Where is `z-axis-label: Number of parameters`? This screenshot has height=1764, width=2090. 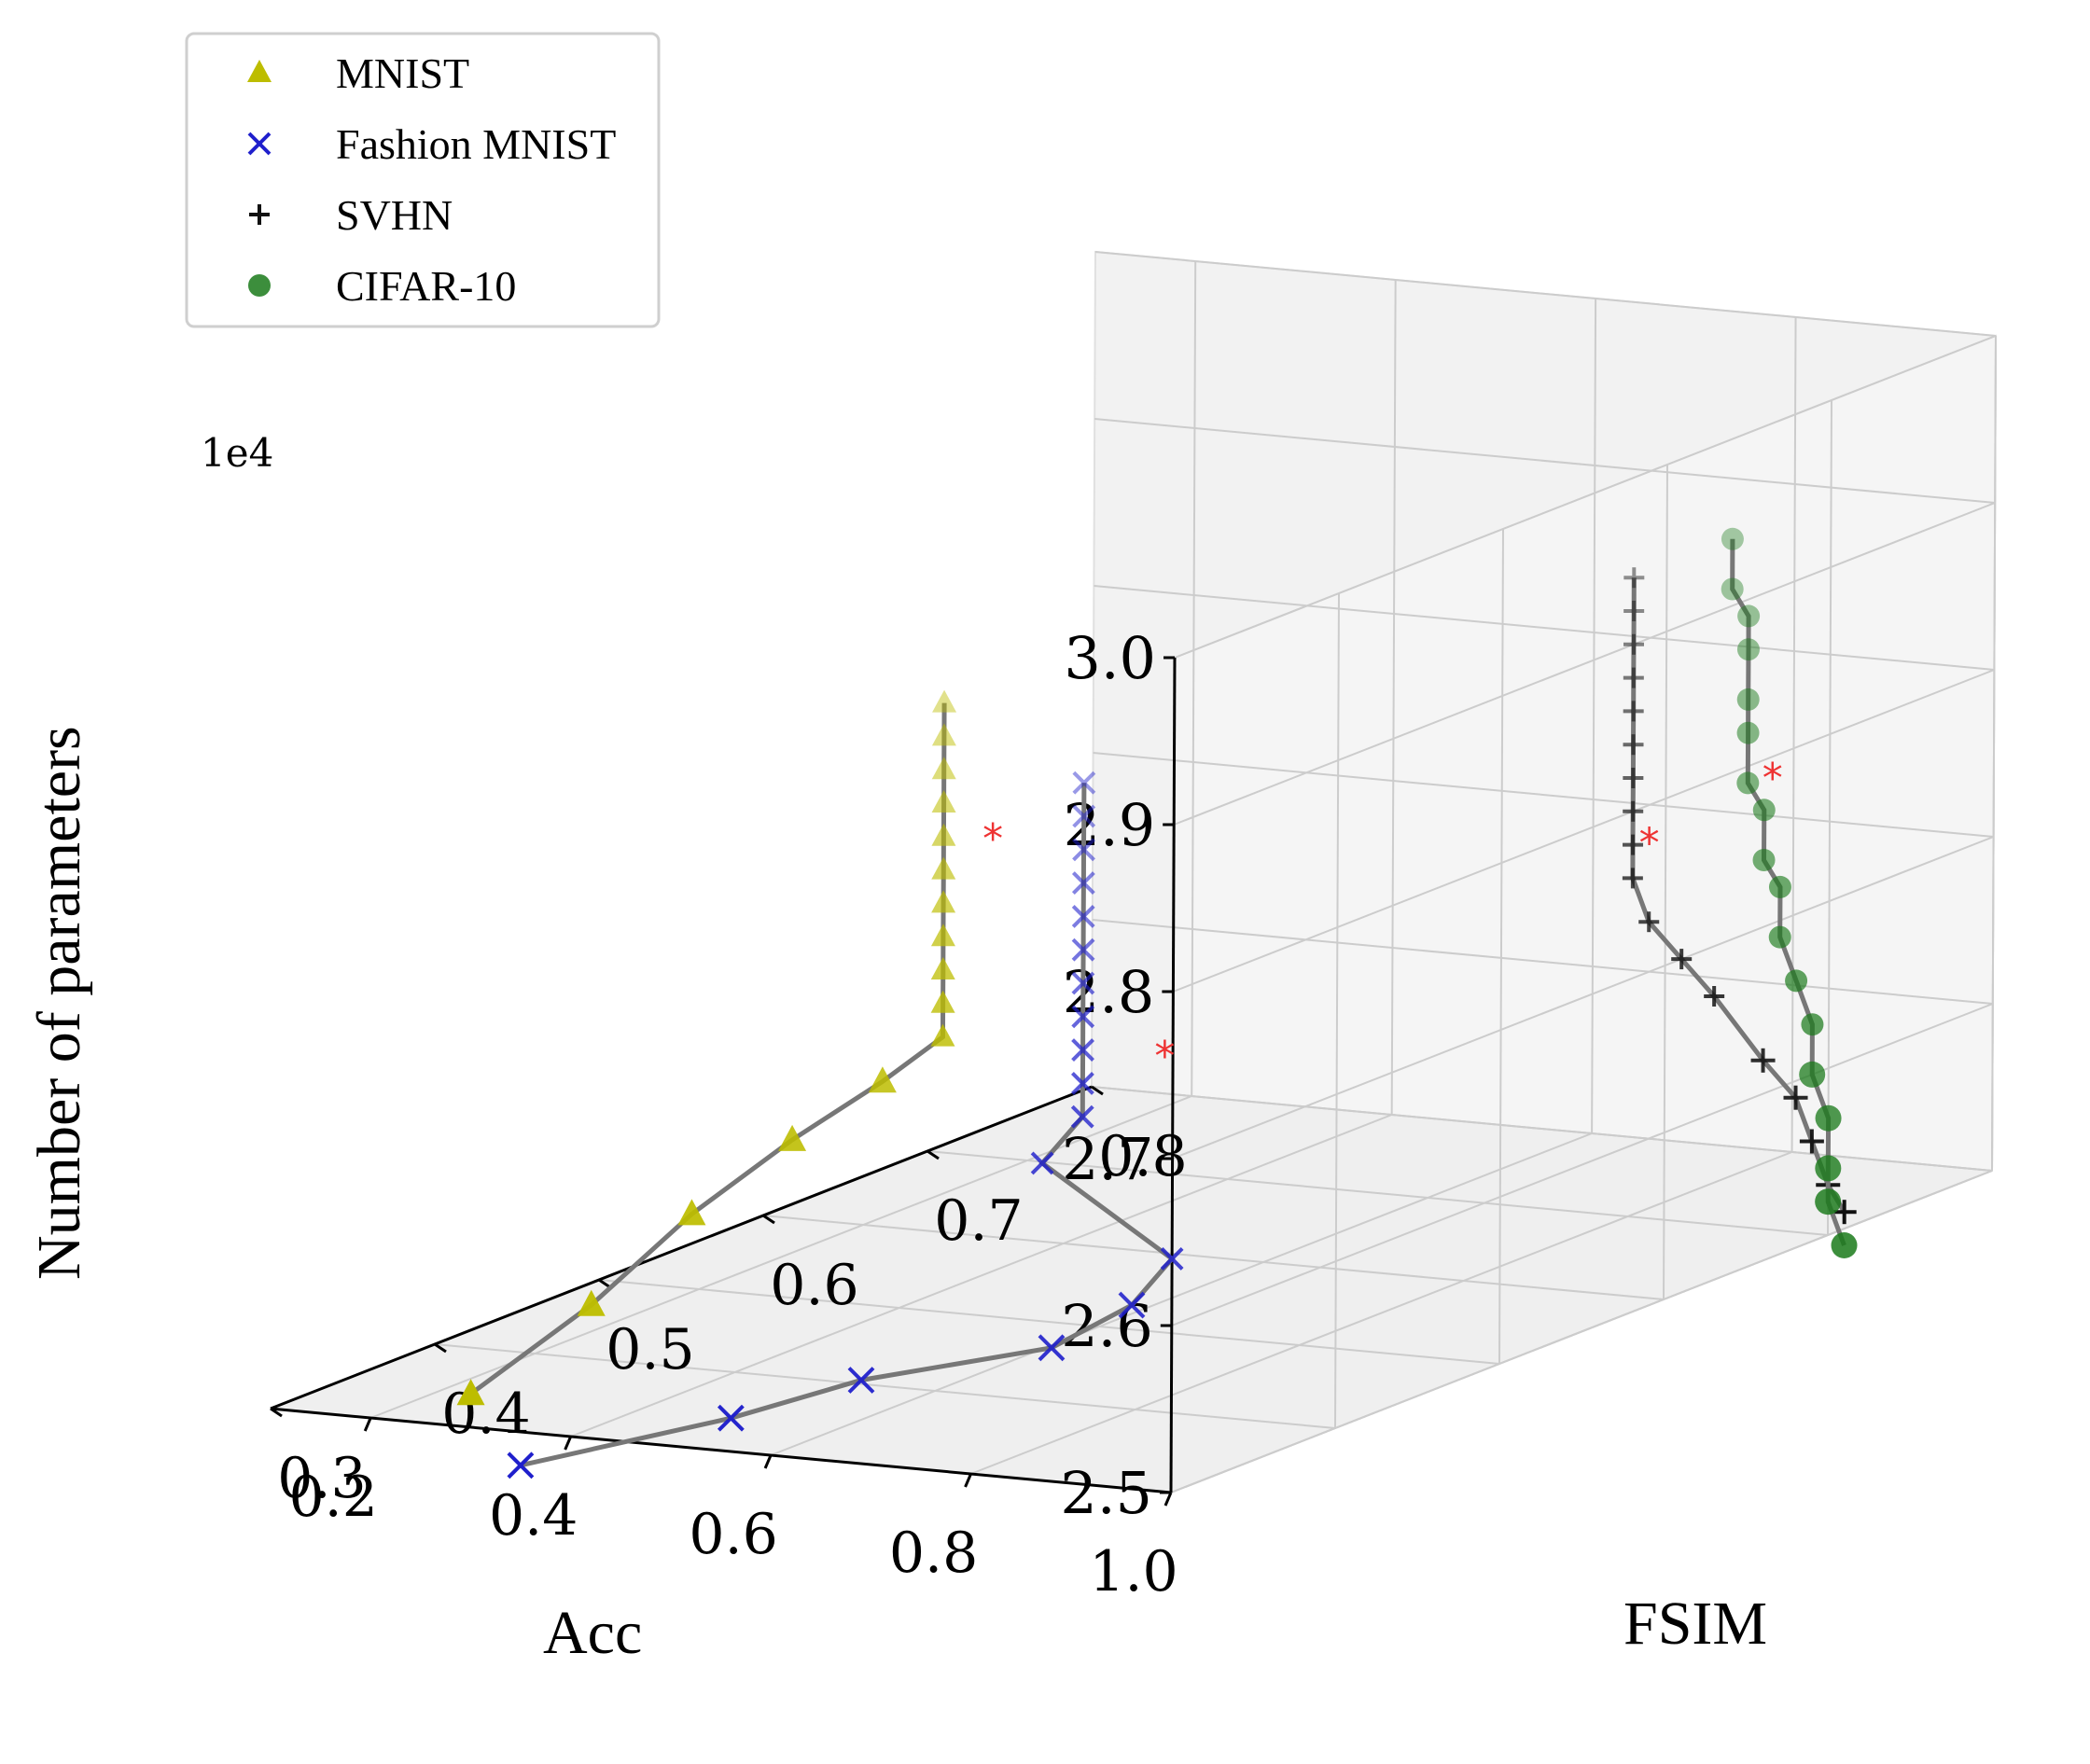
z-axis-label: Number of parameters is located at coordinates (59, 1003).